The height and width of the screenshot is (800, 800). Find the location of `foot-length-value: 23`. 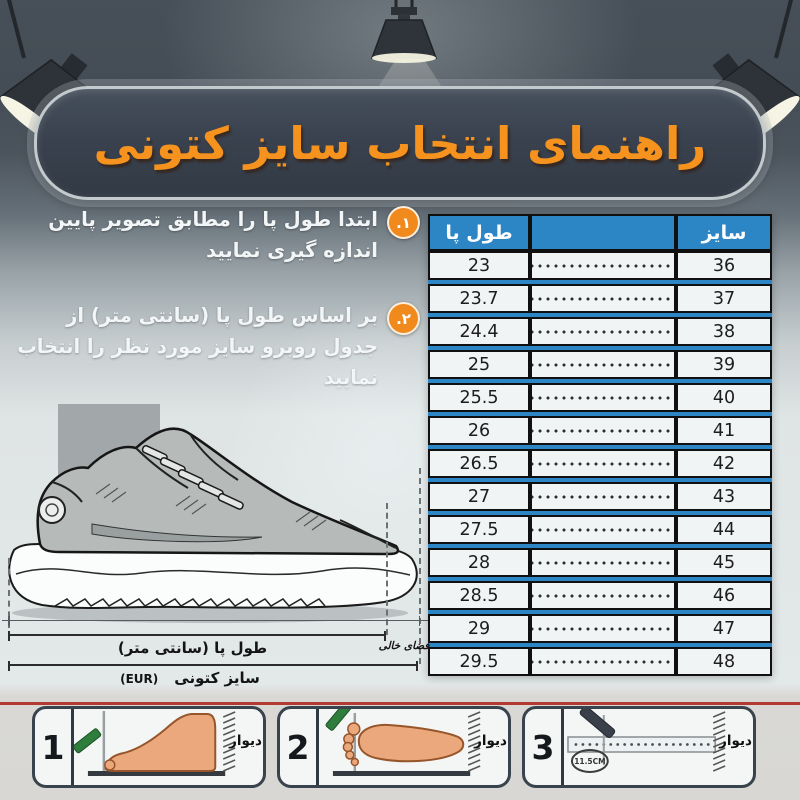

foot-length-value: 23 is located at coordinates (479, 265).